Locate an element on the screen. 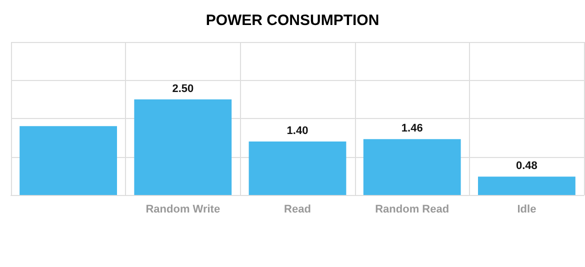  x-tick-label: Random Write is located at coordinates (183, 210).